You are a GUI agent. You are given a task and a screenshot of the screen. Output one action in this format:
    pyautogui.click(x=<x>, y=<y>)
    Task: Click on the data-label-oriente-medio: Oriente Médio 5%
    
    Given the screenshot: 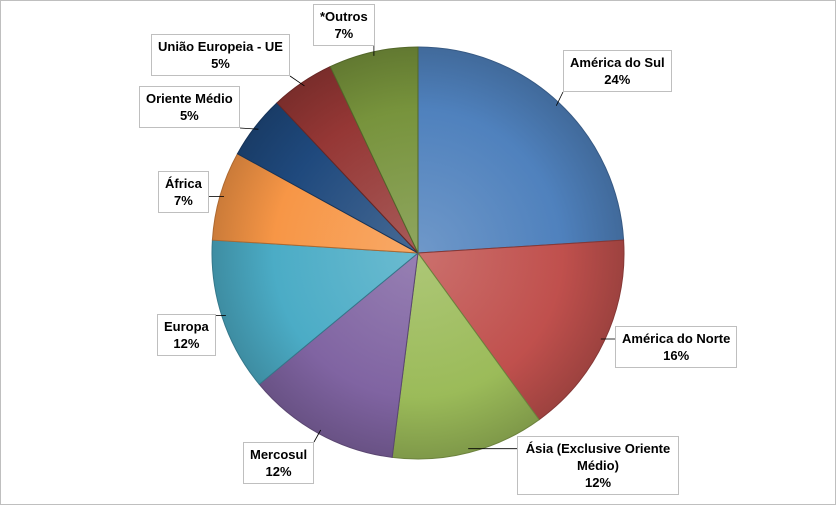 What is the action you would take?
    pyautogui.click(x=189, y=107)
    